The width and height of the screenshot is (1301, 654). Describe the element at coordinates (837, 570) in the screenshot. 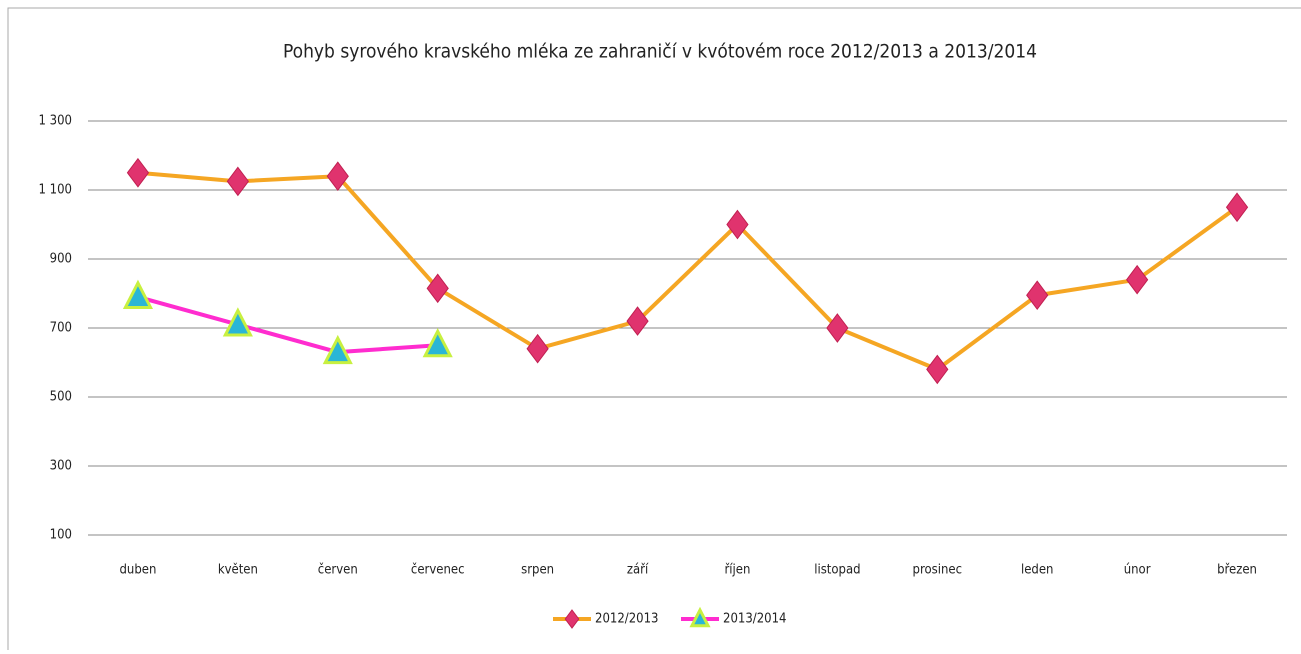

I see `x-tick-label: listopad` at that location.